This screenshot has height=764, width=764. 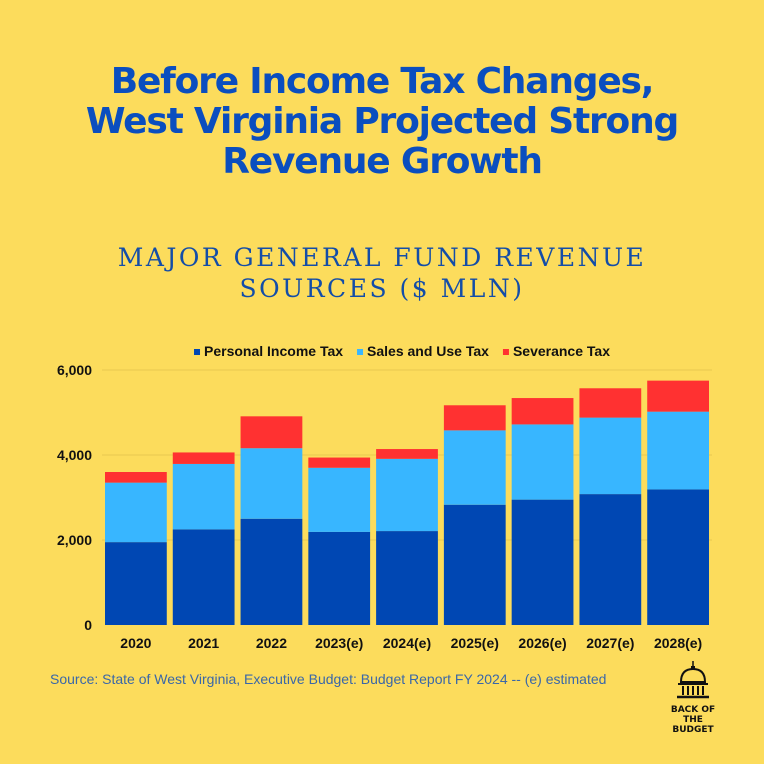 I want to click on legend-label: Severance Tax, so click(x=561, y=351).